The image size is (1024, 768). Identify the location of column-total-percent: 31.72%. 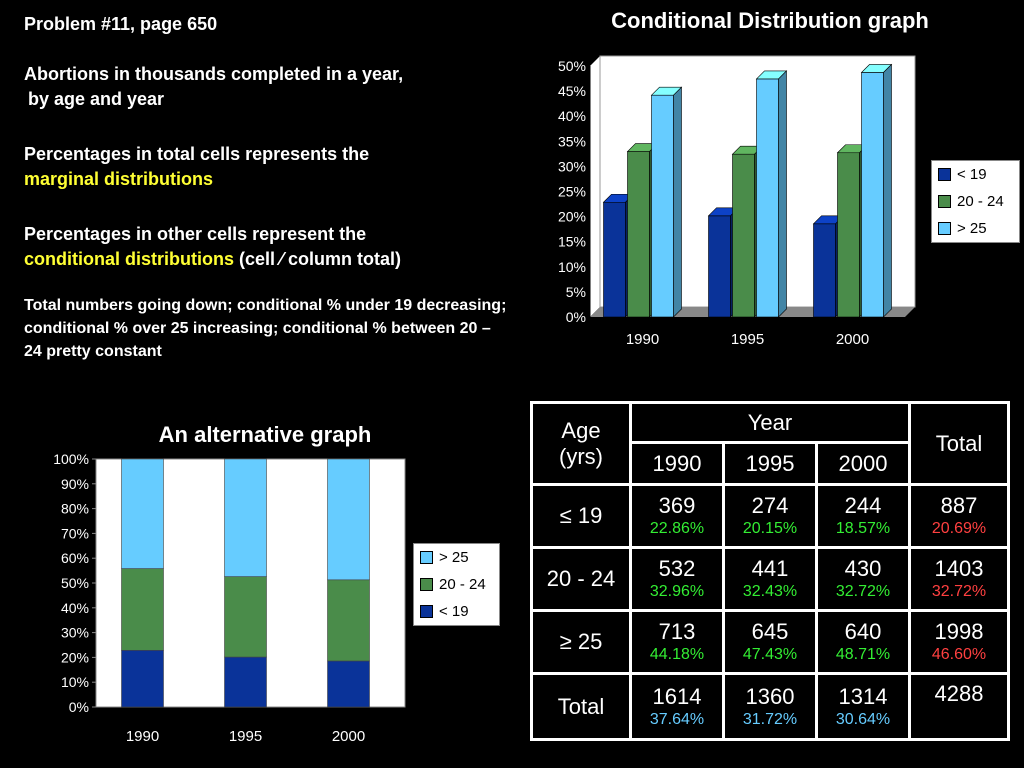
(770, 719).